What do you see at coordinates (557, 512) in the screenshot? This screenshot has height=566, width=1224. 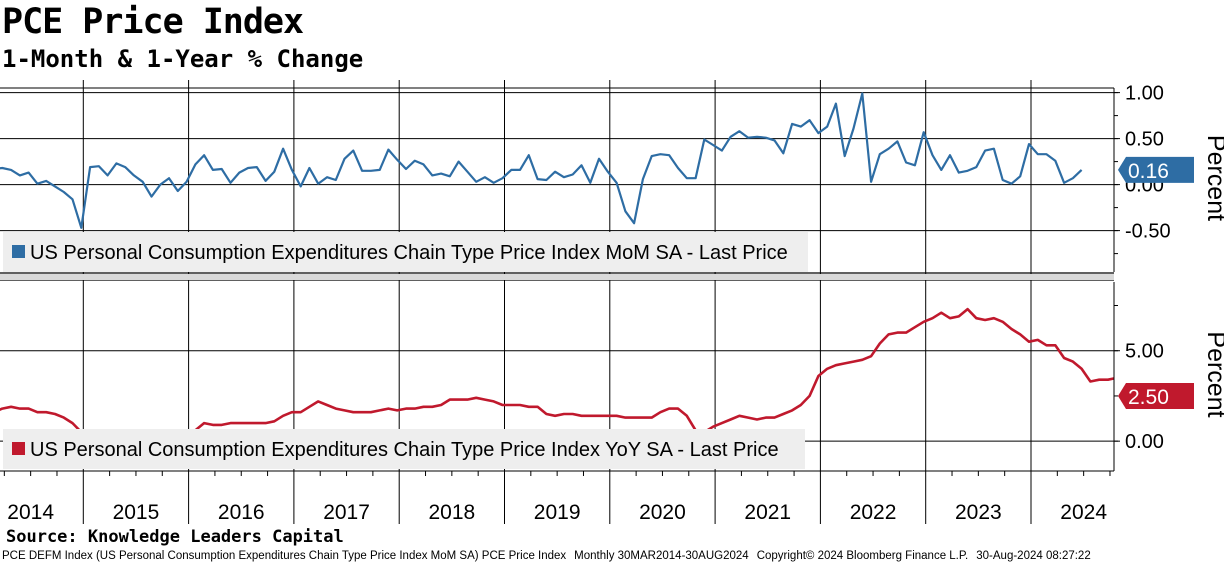 I see `x-tick-label: 2019` at bounding box center [557, 512].